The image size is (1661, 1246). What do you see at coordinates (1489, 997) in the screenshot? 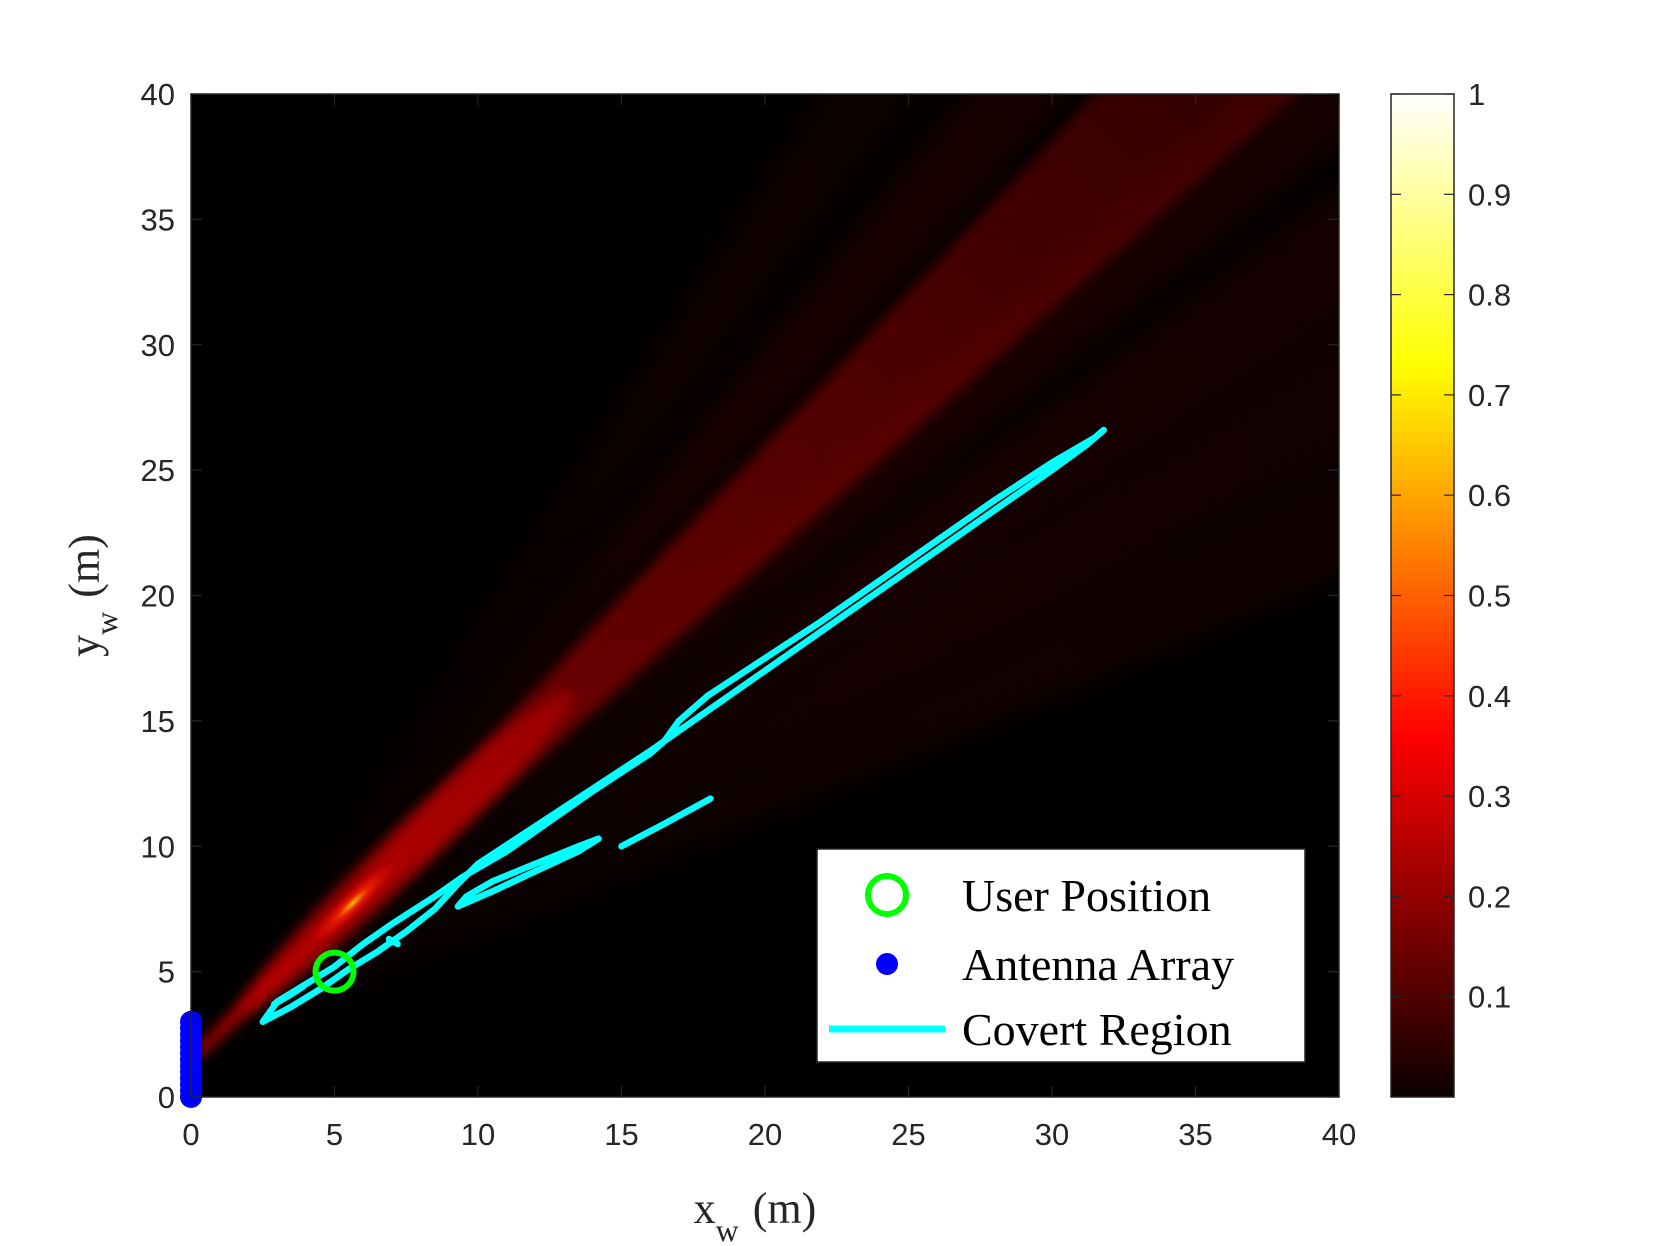
I see `colorbar-tick-label: 0.1` at bounding box center [1489, 997].